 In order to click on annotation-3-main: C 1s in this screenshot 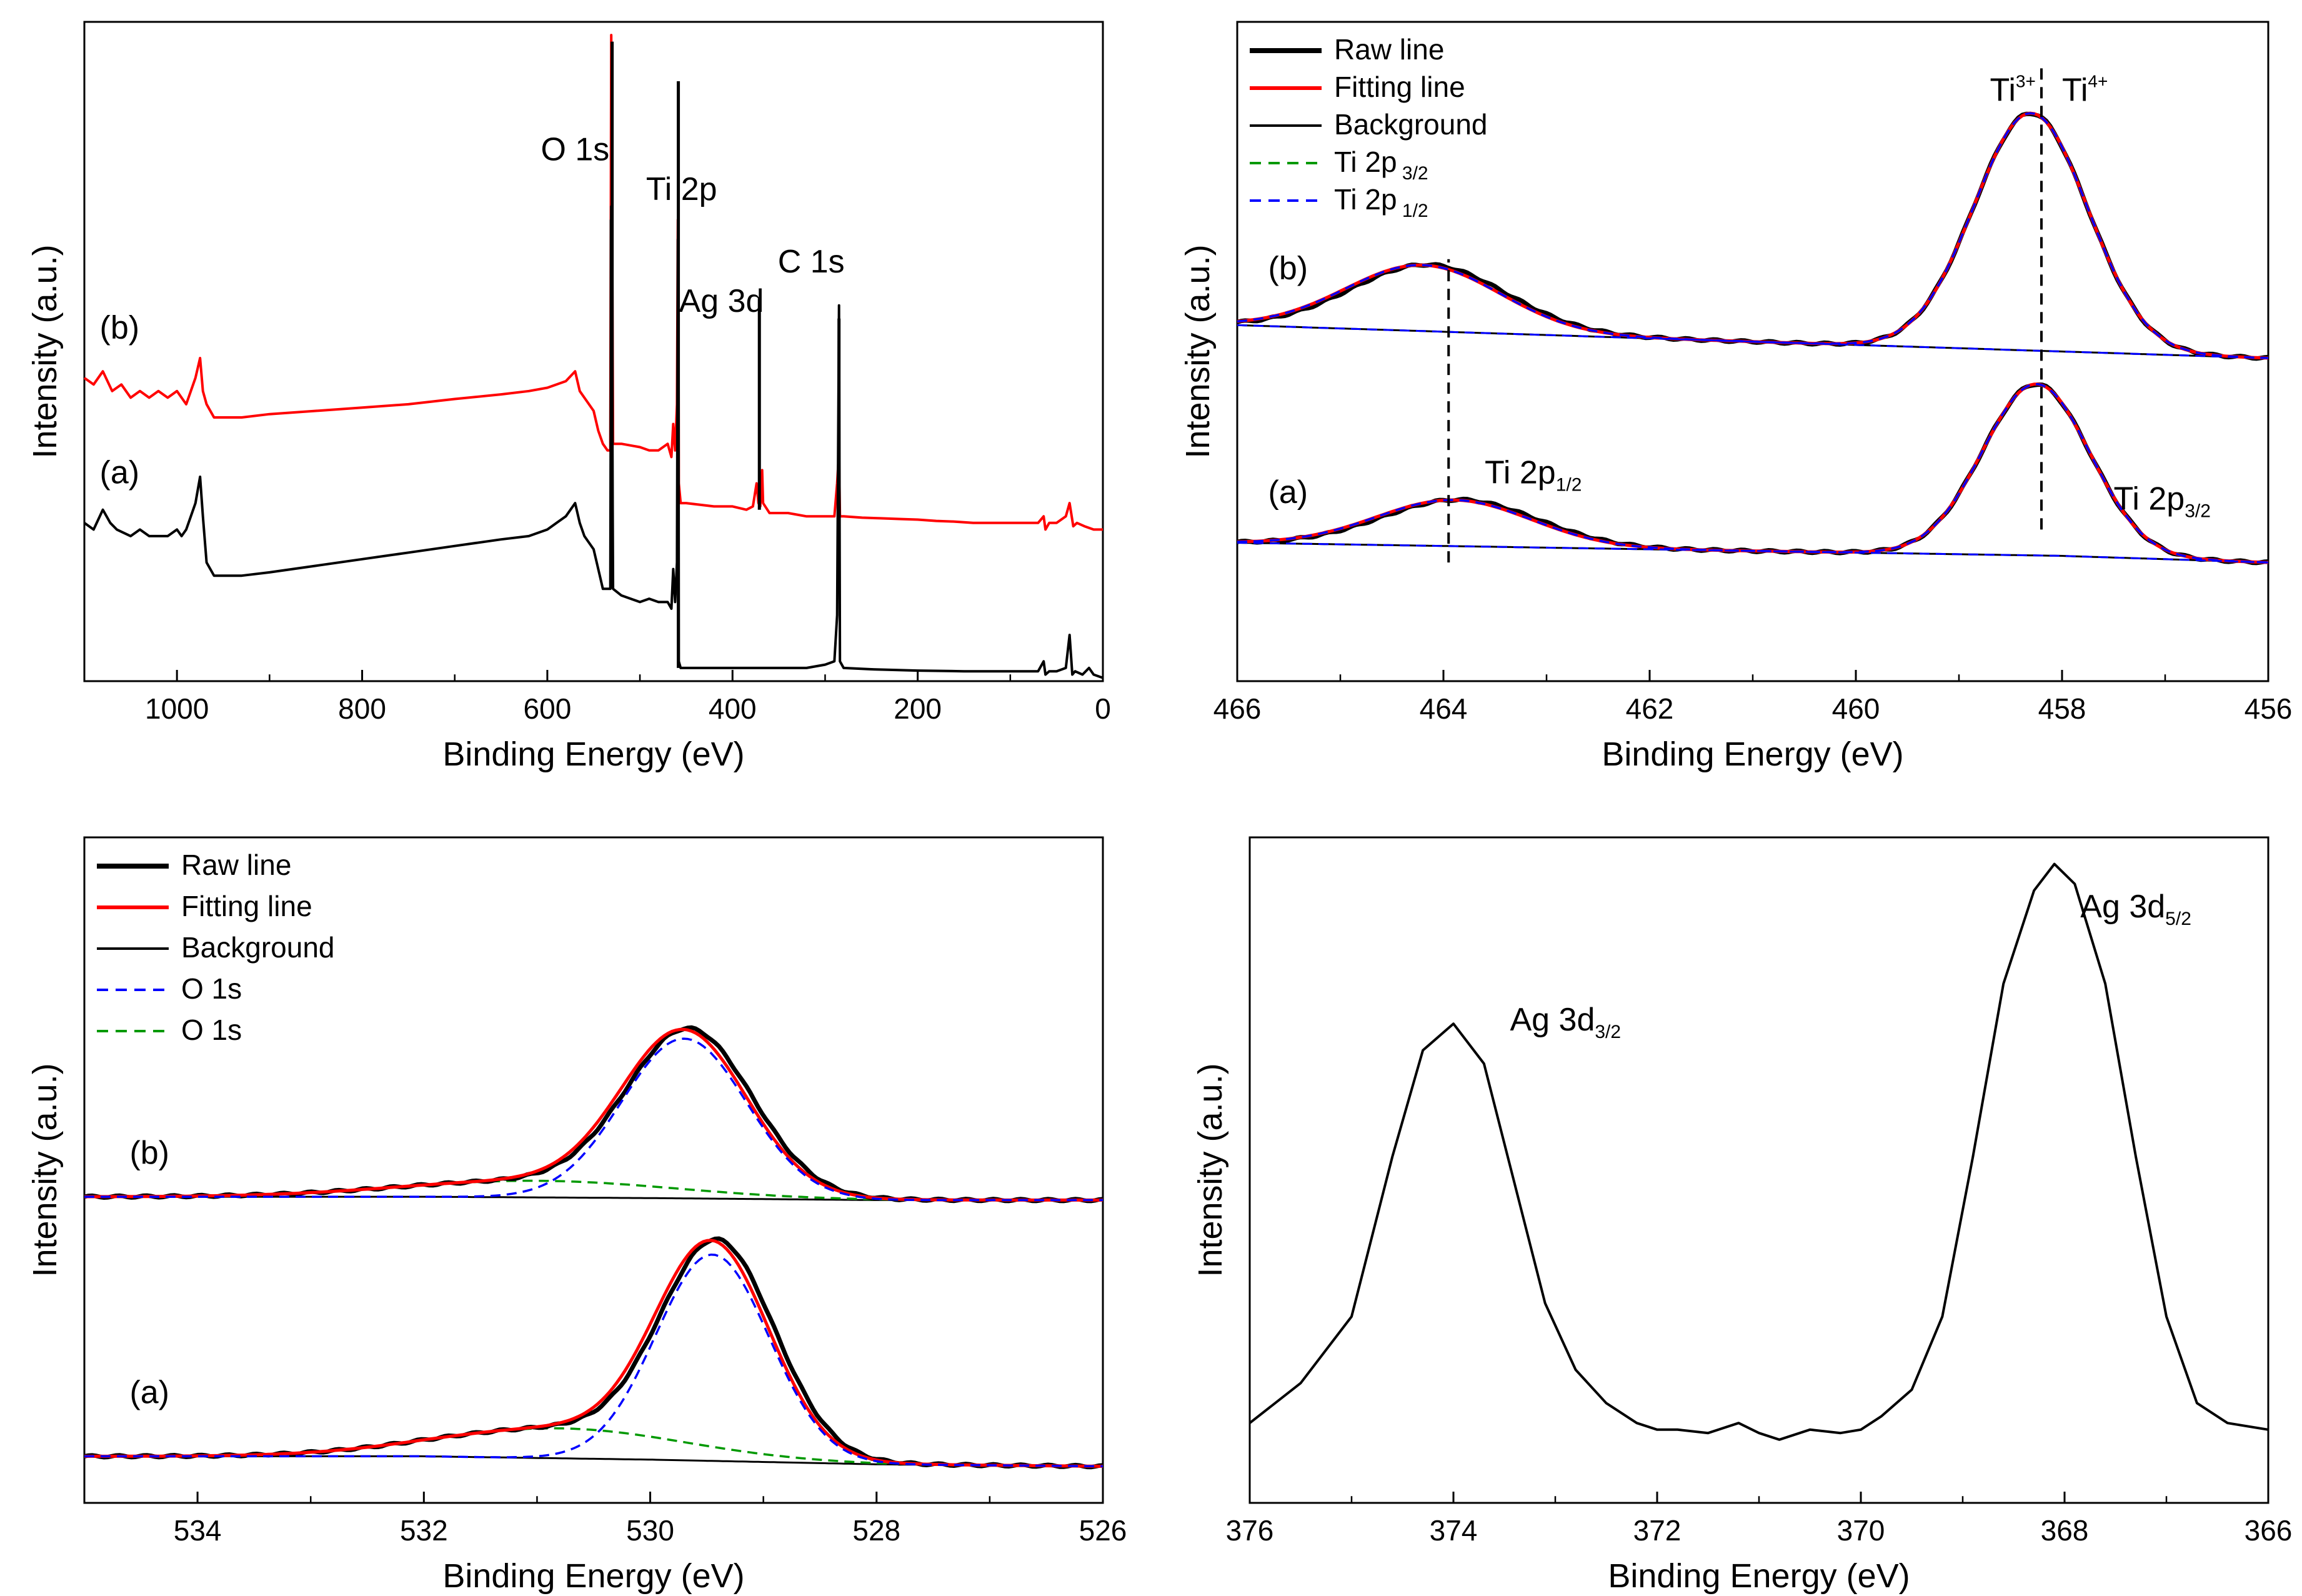, I will do `click(812, 262)`.